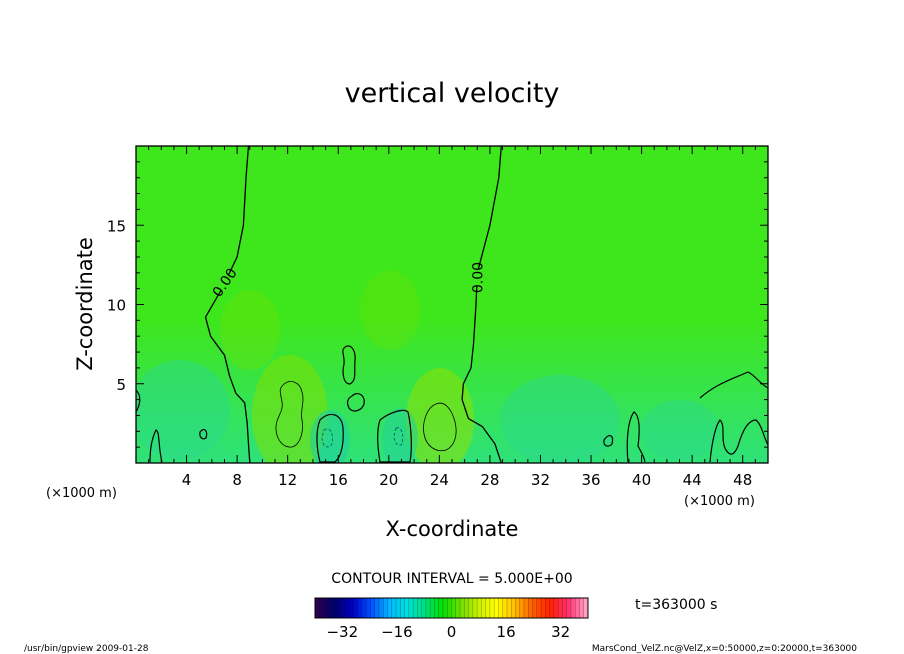 This screenshot has height=654, width=904. What do you see at coordinates (349, 365) in the screenshot?
I see `contour-blob-17km` at bounding box center [349, 365].